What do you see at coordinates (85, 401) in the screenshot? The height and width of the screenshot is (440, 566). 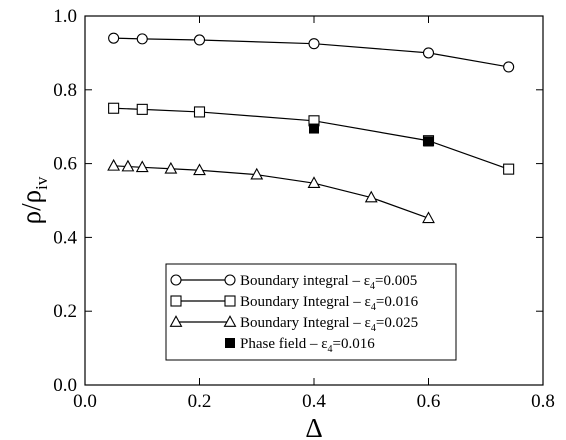 I see `x-tick-label: 0.0` at bounding box center [85, 401].